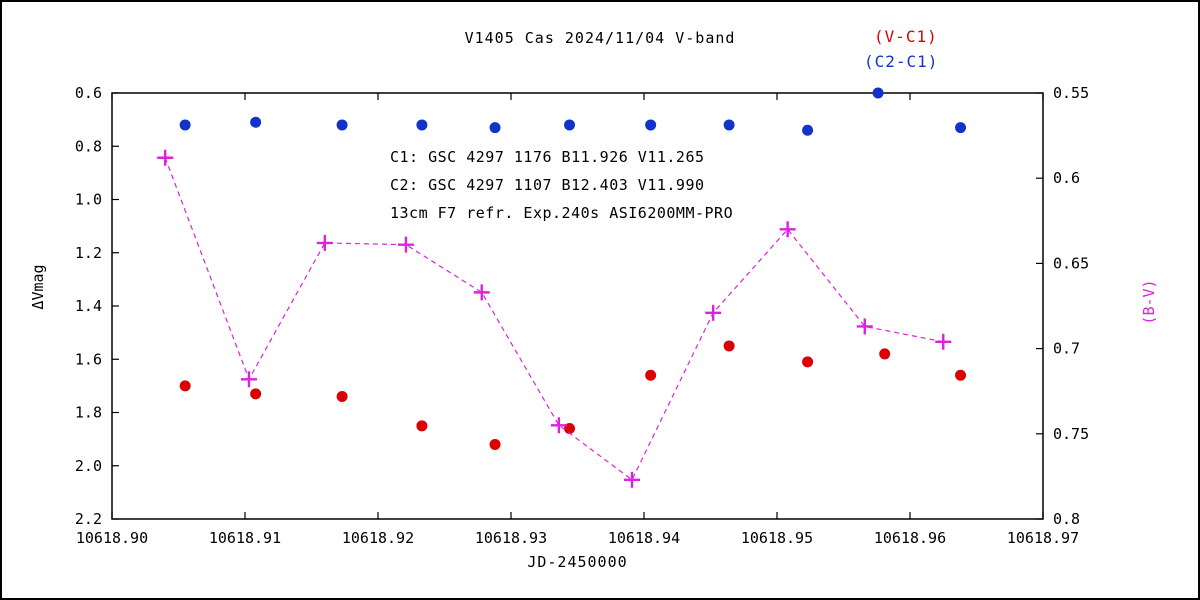 This screenshot has width=1200, height=600. Describe the element at coordinates (88, 253) in the screenshot. I see `svg-text: 1.2` at that location.